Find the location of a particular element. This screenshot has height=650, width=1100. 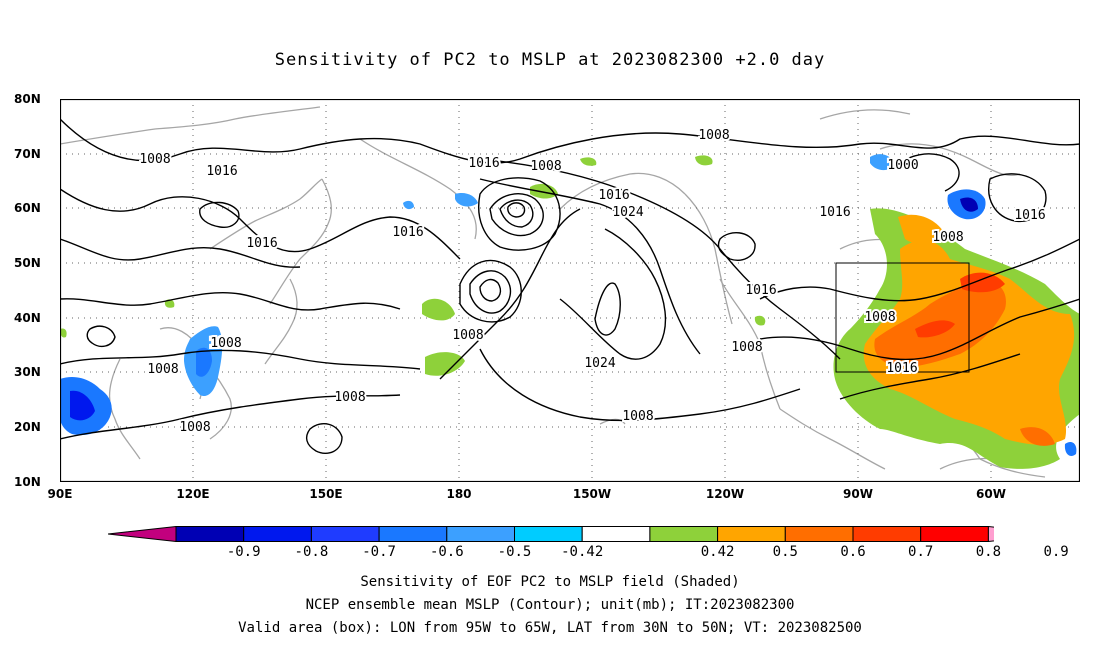

lat-label-40n: 40N is located at coordinates (27, 318).